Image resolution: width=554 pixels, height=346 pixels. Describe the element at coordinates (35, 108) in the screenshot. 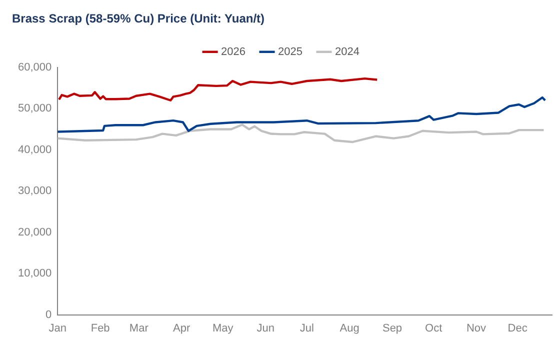

I see `y-tick-label: 50,000` at that location.